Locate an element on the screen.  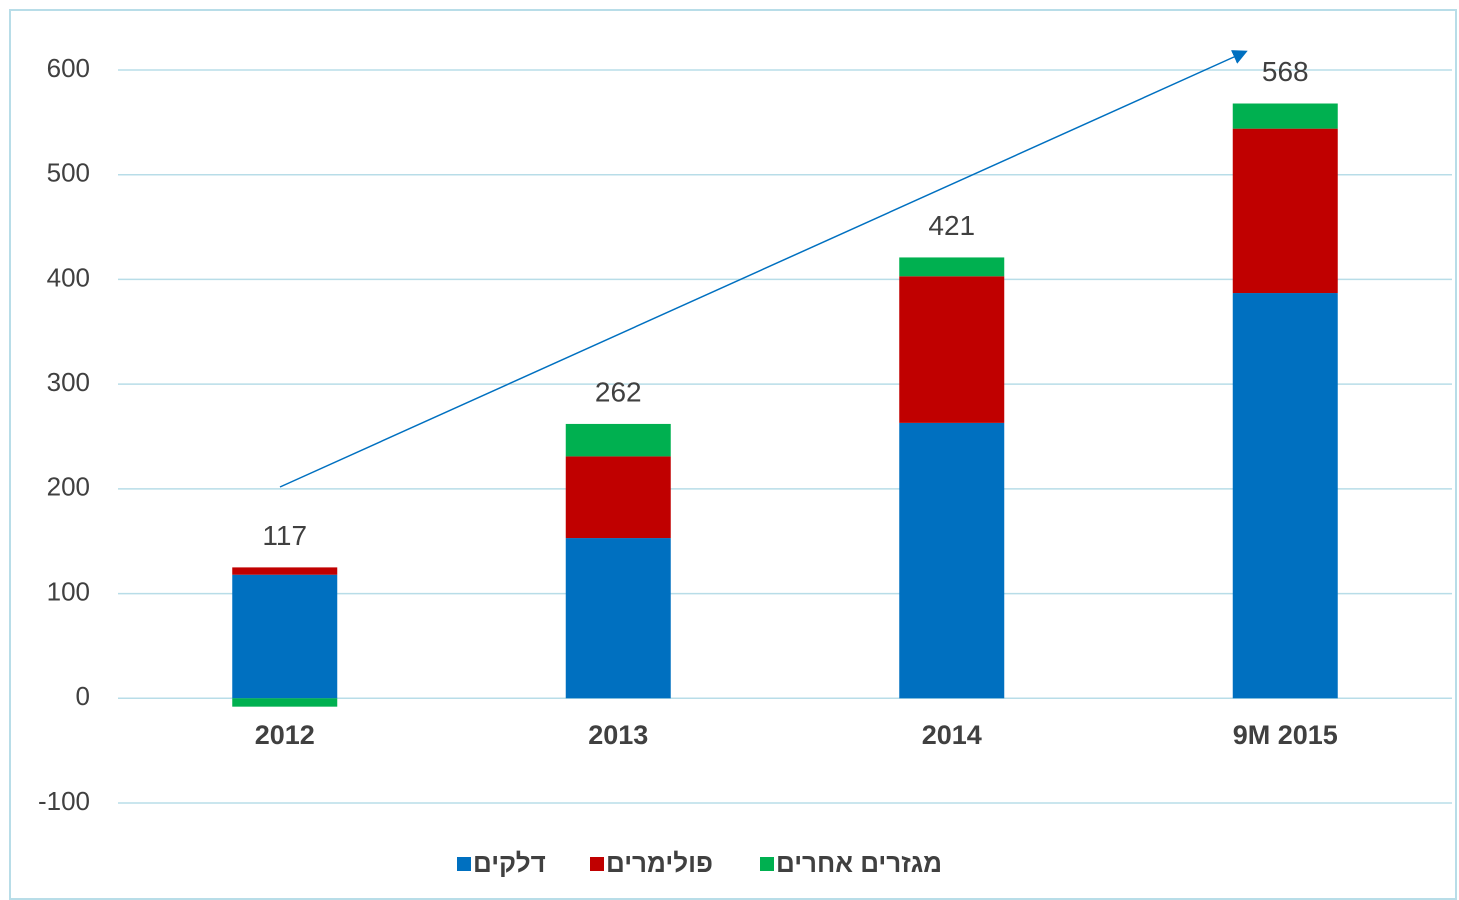
legend-label: מגזרים אחרים is located at coordinates (859, 863).